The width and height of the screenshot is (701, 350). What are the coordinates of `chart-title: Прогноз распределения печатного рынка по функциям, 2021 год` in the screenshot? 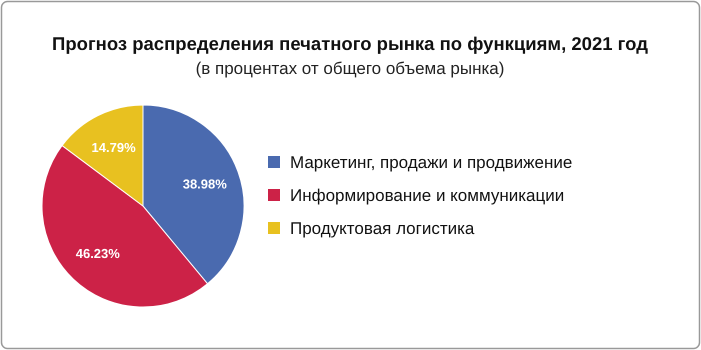 It's located at (350, 43).